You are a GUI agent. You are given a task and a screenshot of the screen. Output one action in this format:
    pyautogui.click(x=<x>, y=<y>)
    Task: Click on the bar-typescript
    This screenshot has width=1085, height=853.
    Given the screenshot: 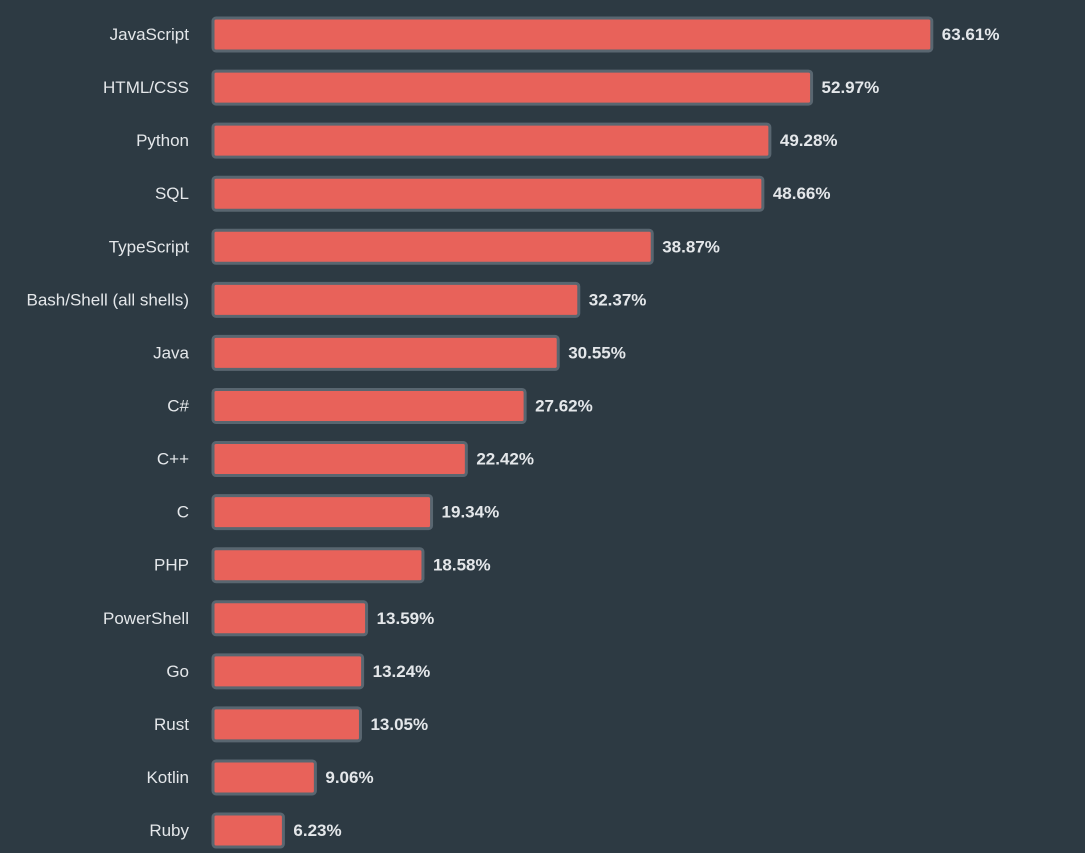 What is the action you would take?
    pyautogui.click(x=432, y=246)
    